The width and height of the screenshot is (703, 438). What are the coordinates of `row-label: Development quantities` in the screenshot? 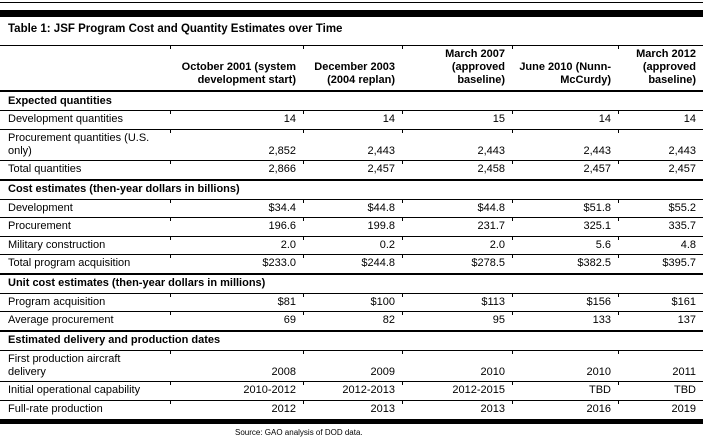 It's located at (85, 119).